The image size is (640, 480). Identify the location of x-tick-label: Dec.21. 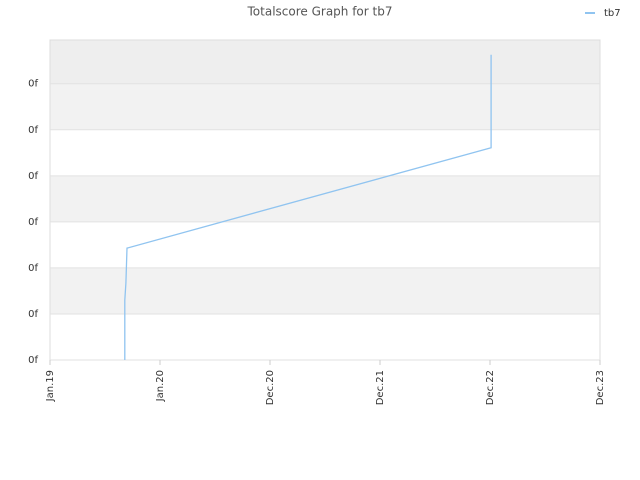
(380, 387).